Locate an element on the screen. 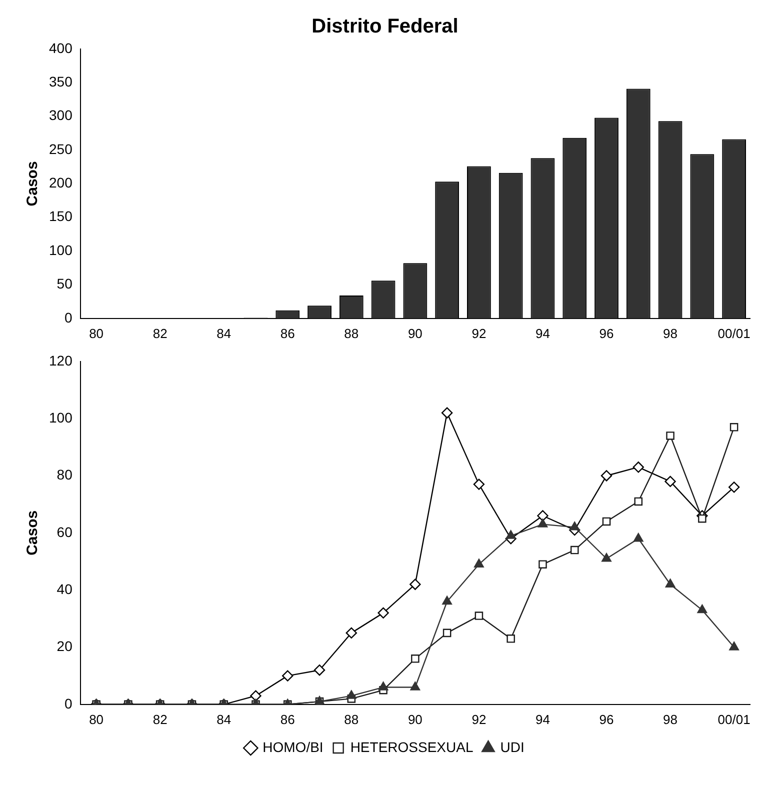 The height and width of the screenshot is (792, 782). y-tick-label: 150 is located at coordinates (61, 216).